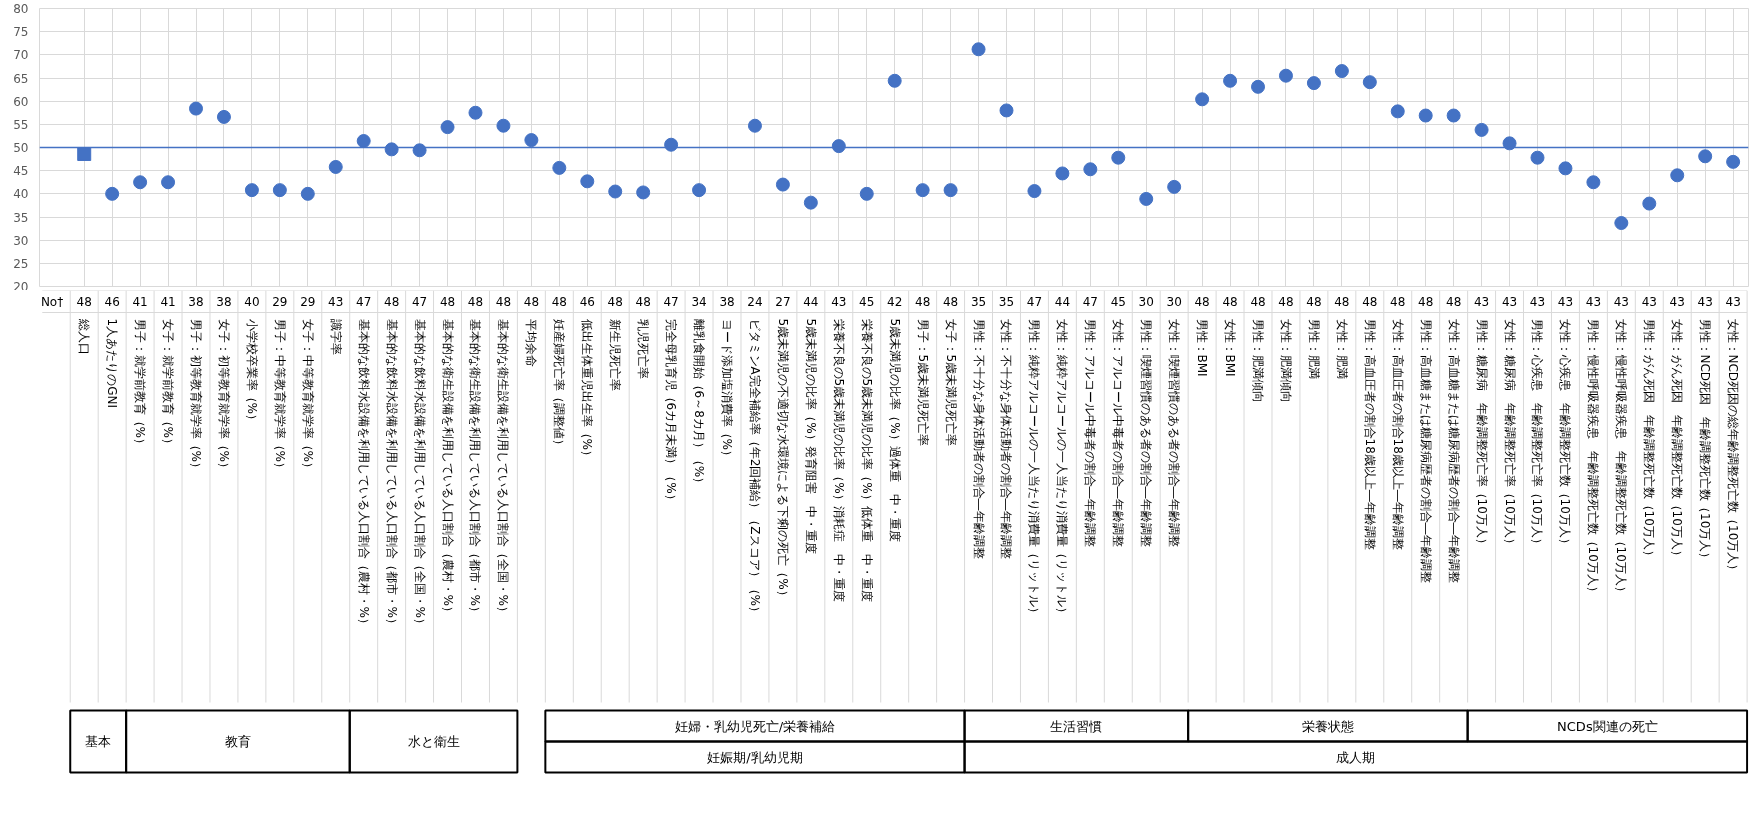 This screenshot has height=836, width=1758. I want to click on text: 44, so click(1062, 302).